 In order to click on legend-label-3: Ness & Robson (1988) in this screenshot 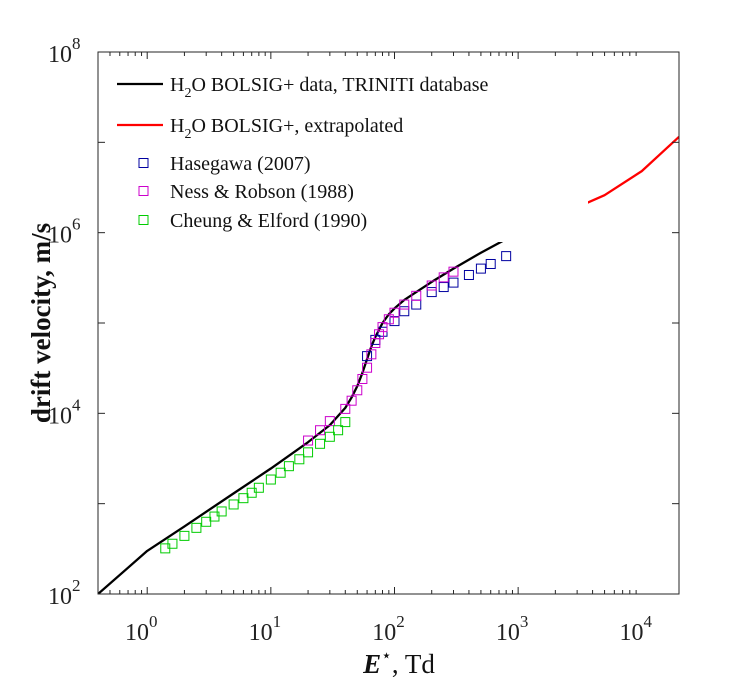, I will do `click(262, 192)`.